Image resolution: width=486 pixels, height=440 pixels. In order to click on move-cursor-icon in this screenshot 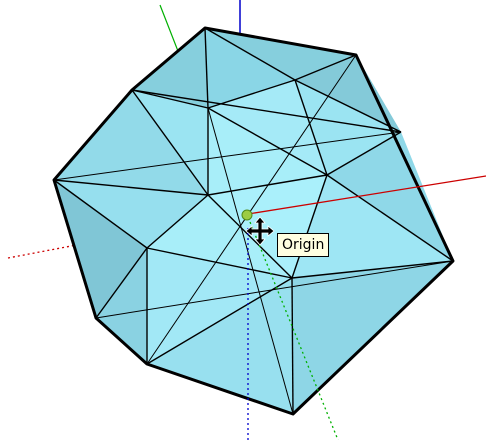, I will do `click(260, 231)`.